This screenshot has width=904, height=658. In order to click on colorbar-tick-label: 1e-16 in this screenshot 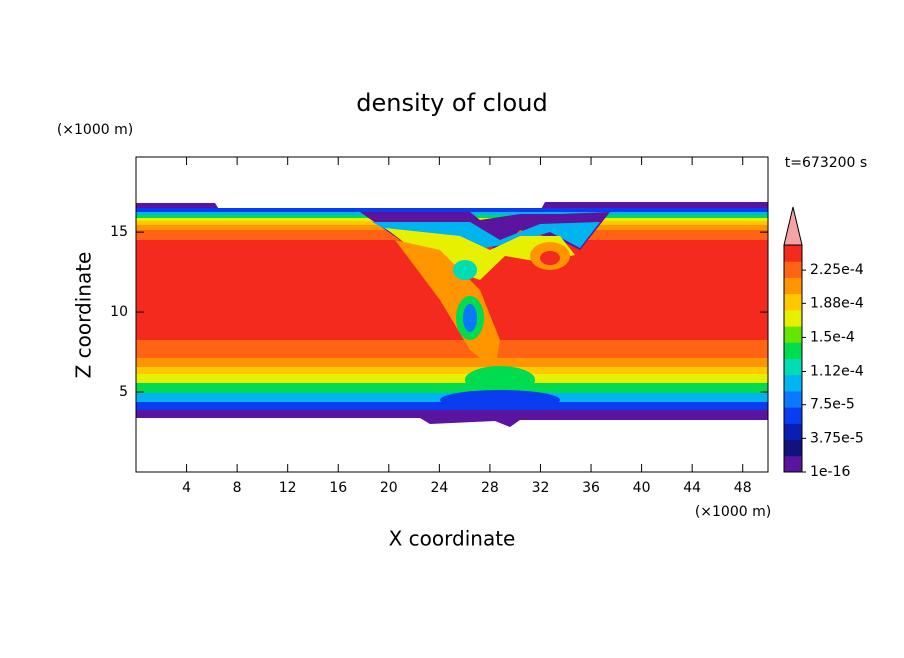, I will do `click(830, 472)`.